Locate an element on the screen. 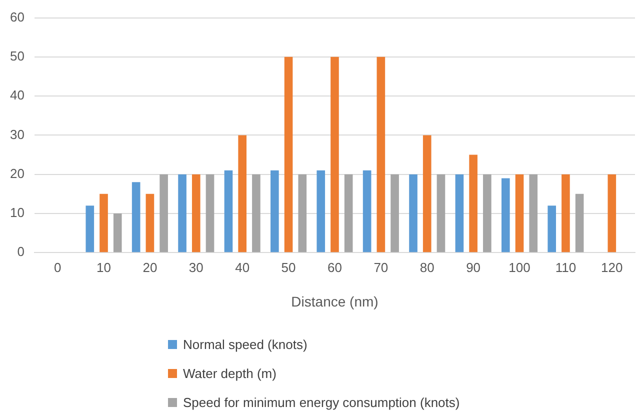 The image size is (639, 419). x-axis-title: Distance (nm) is located at coordinates (334, 301).